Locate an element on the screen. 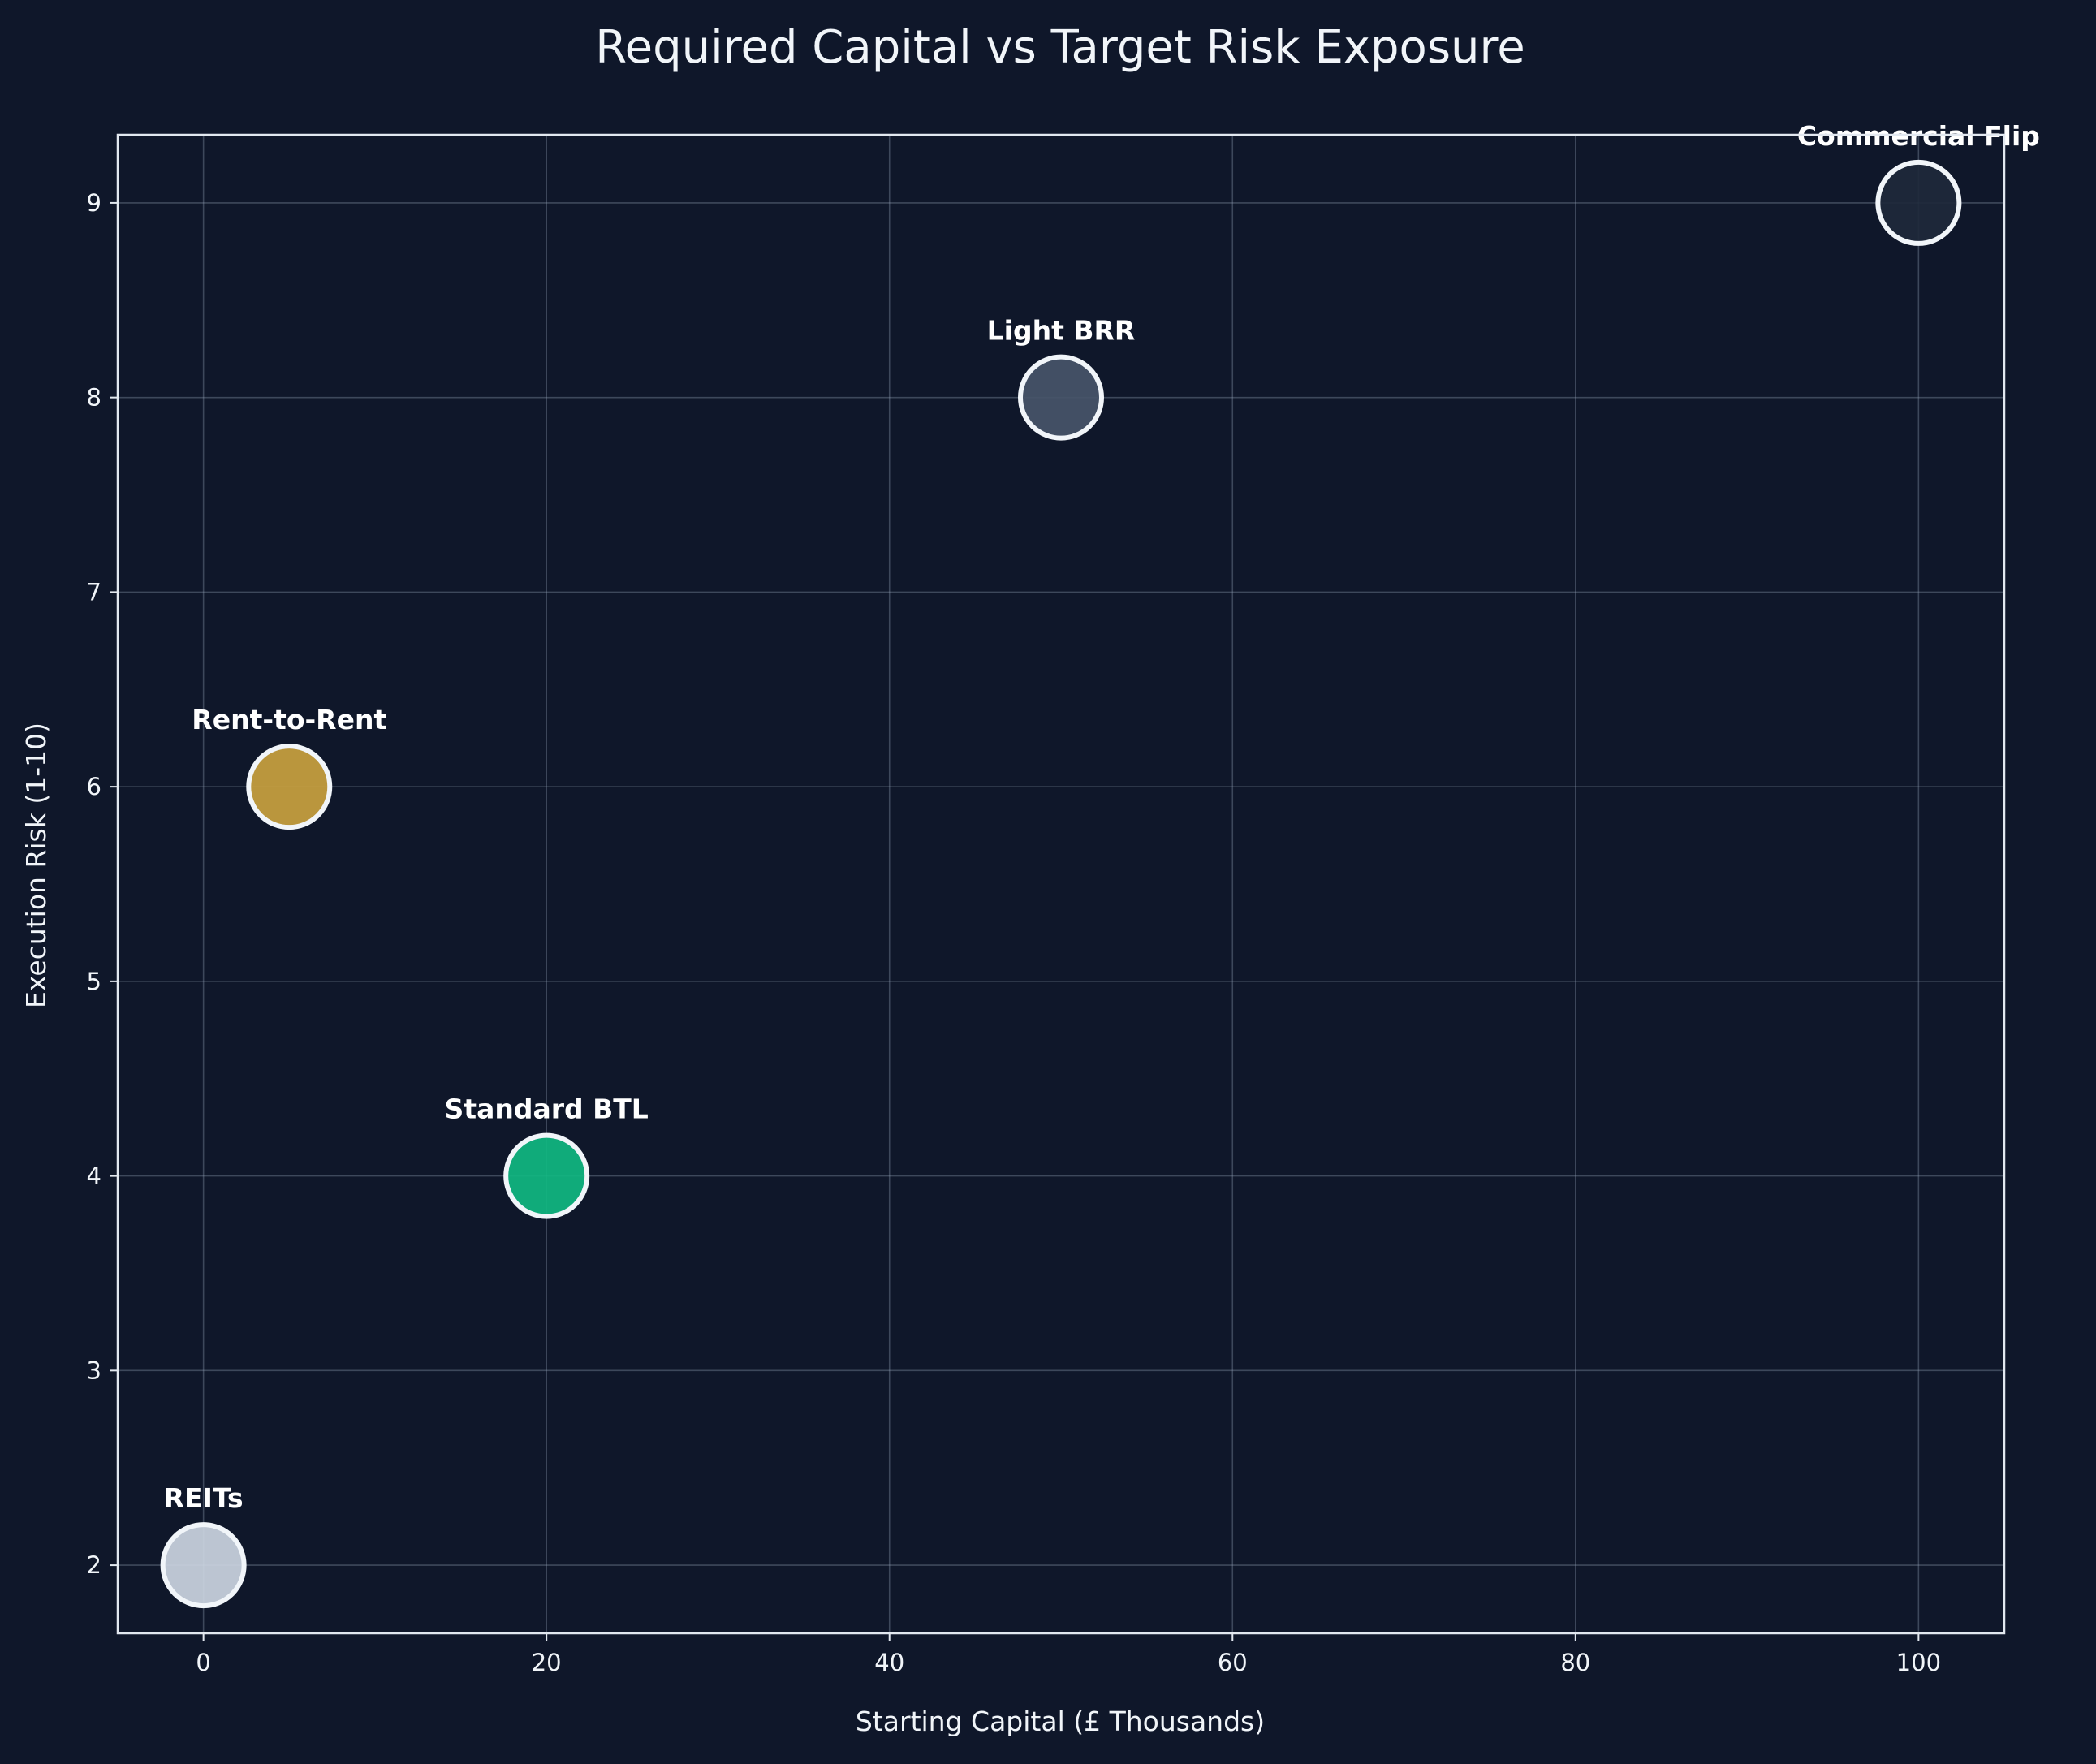 This screenshot has height=1764, width=2096. x-tick-label: 60 is located at coordinates (1233, 1662).